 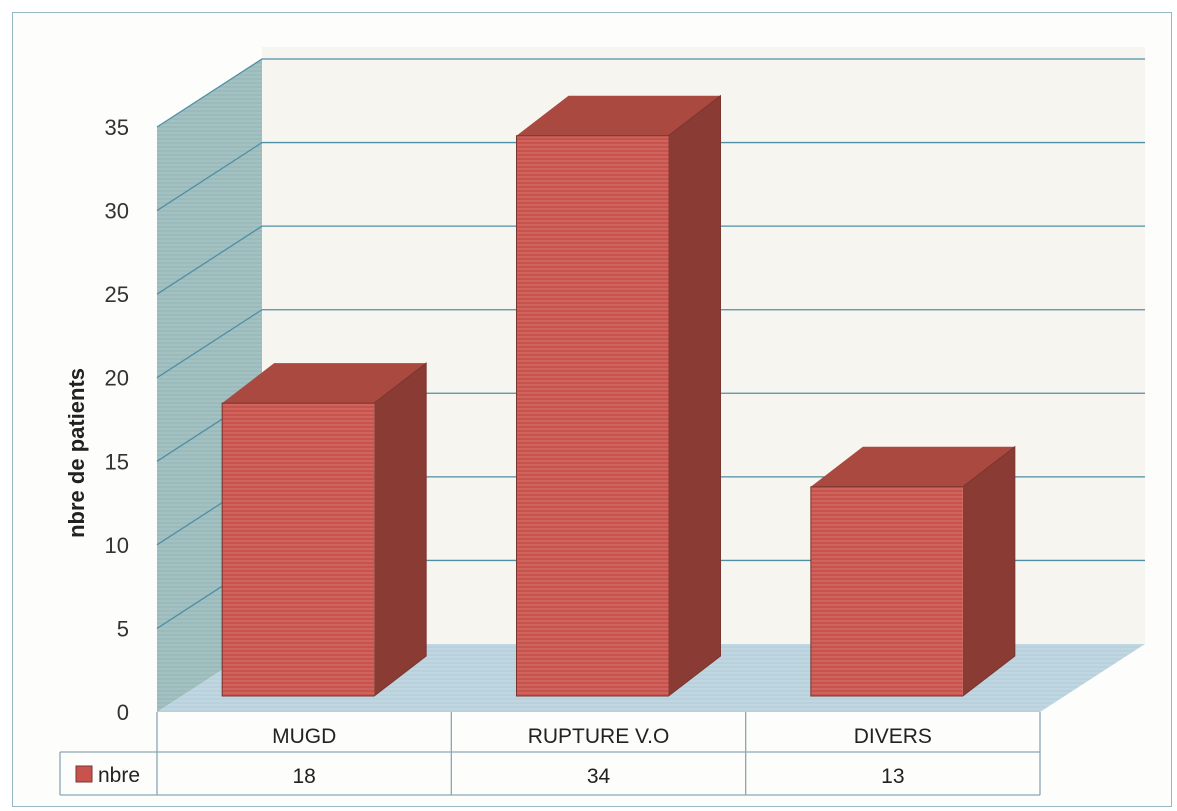 I want to click on data-table-value: 18, so click(x=303, y=776).